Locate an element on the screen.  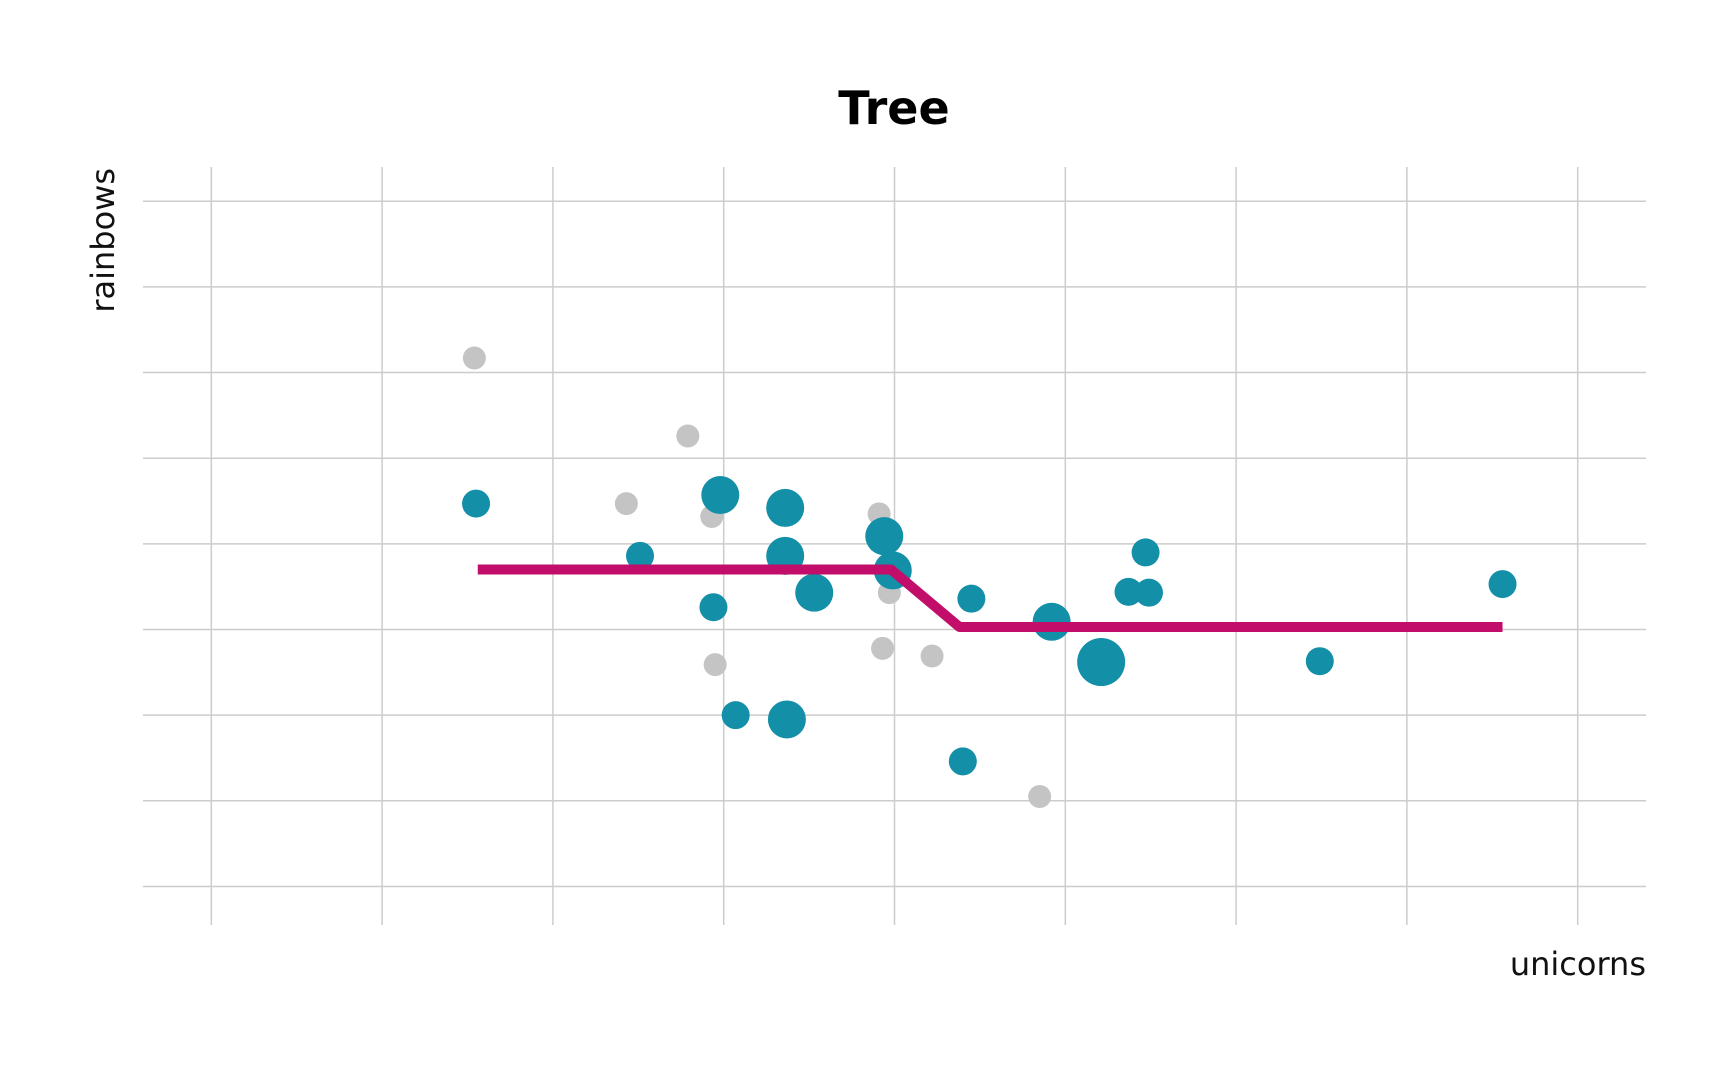
model-line is located at coordinates (990, 598).